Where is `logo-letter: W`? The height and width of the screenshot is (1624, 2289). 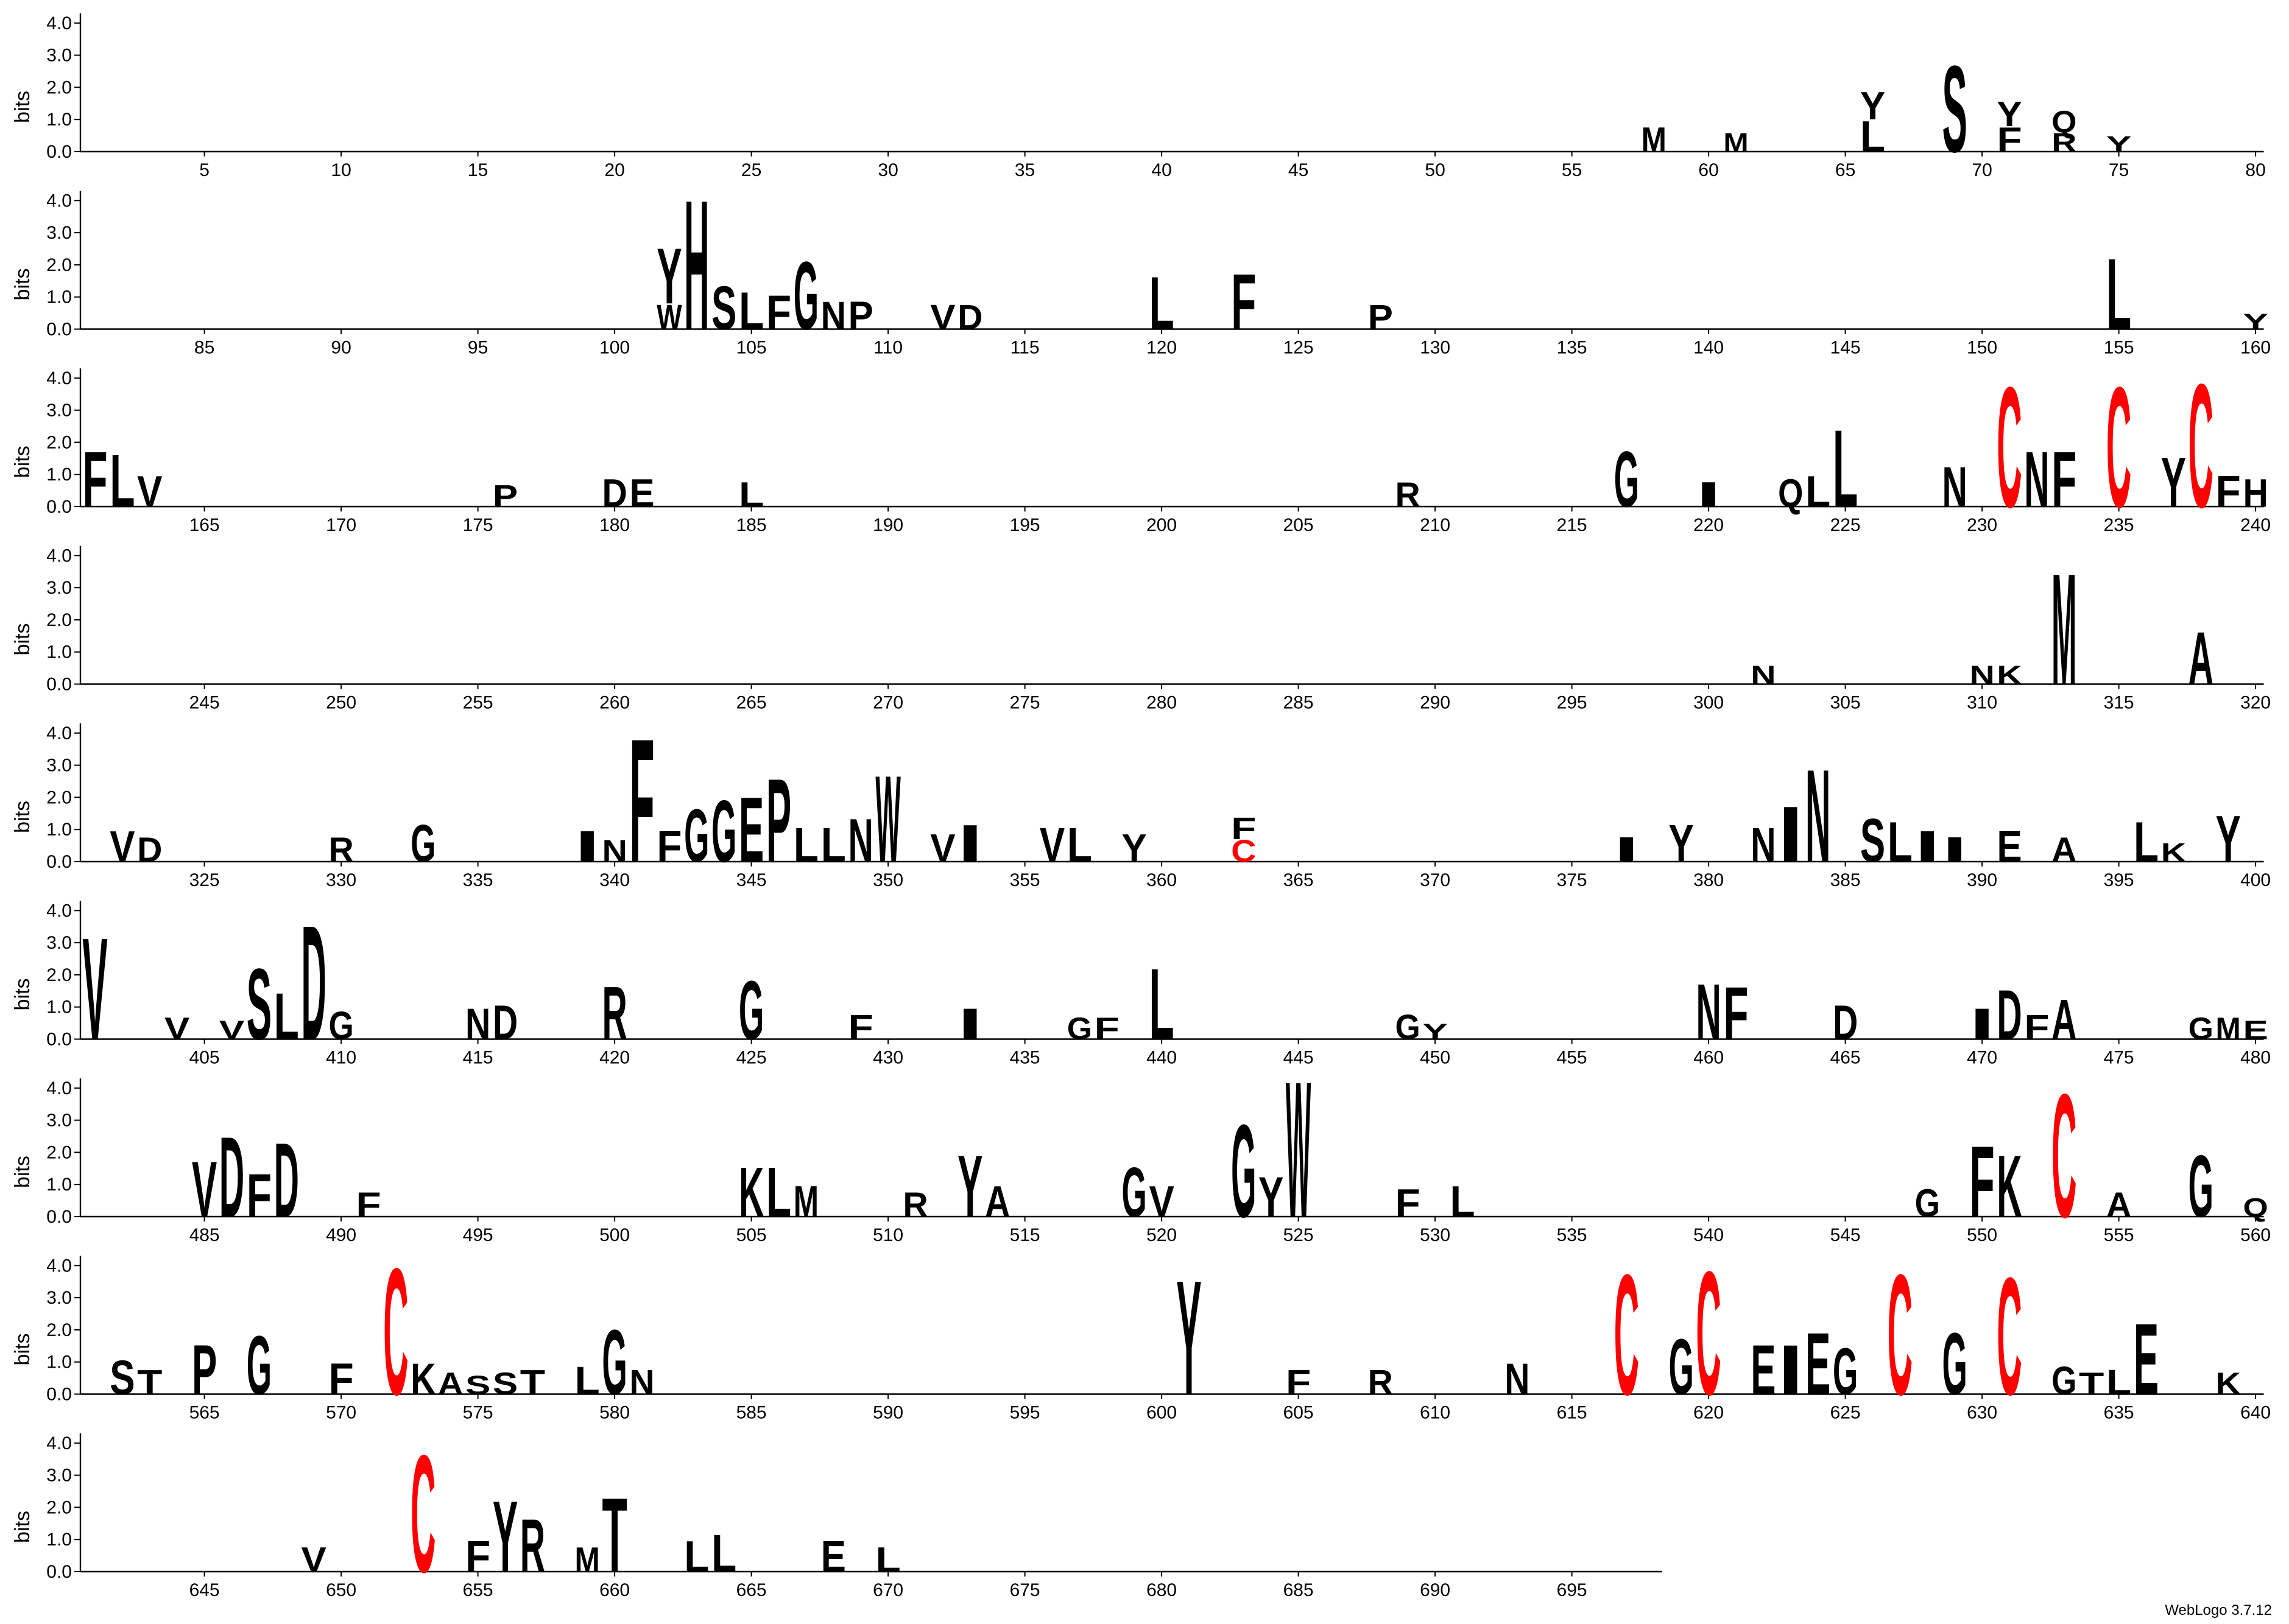 logo-letter: W is located at coordinates (888, 819).